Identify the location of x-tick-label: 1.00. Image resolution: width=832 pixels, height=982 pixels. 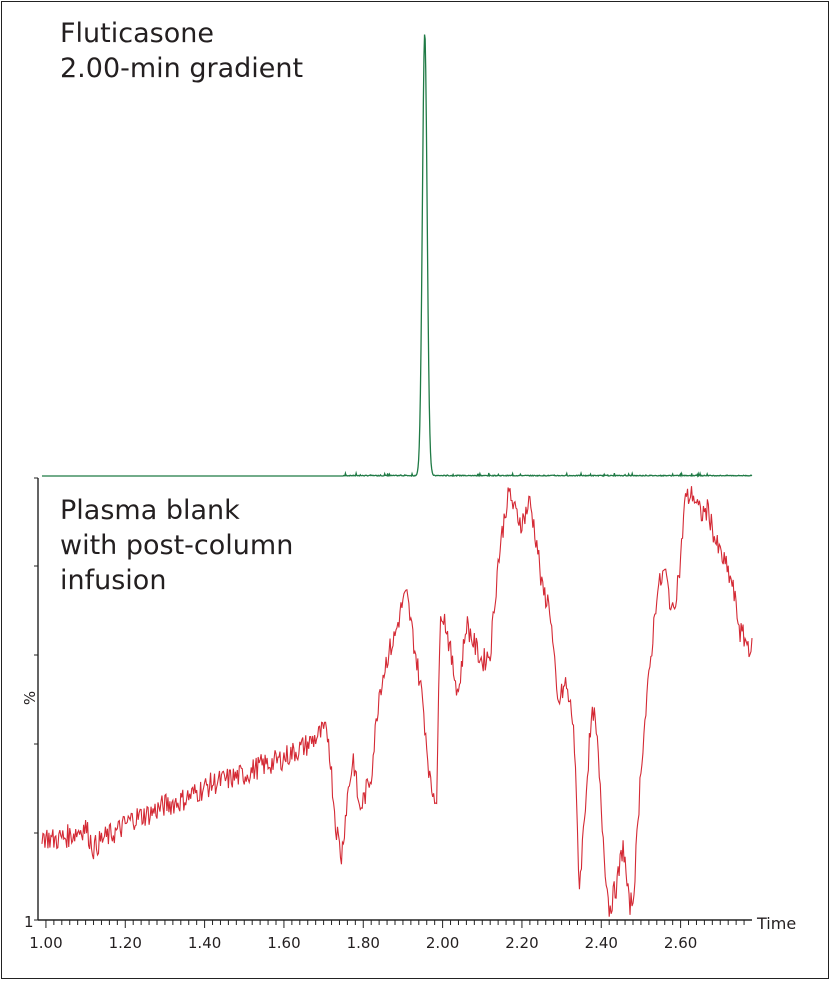
(45, 943).